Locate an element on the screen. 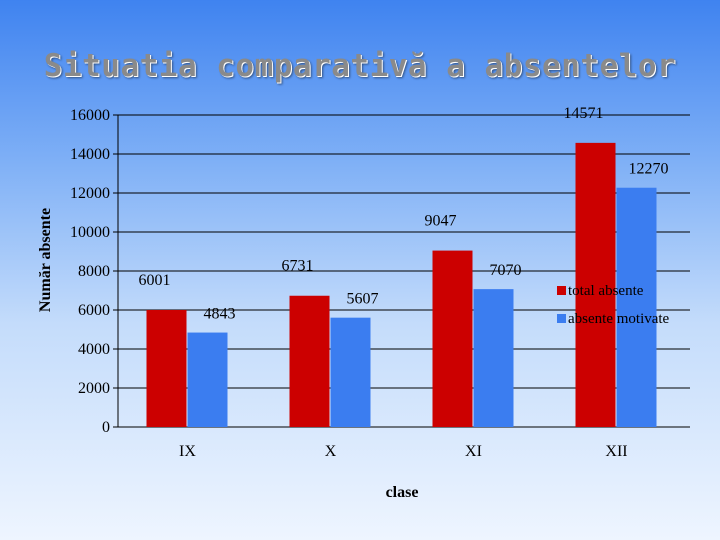 The height and width of the screenshot is (540, 720). y-tick-label-4: 8000 is located at coordinates (94, 271).